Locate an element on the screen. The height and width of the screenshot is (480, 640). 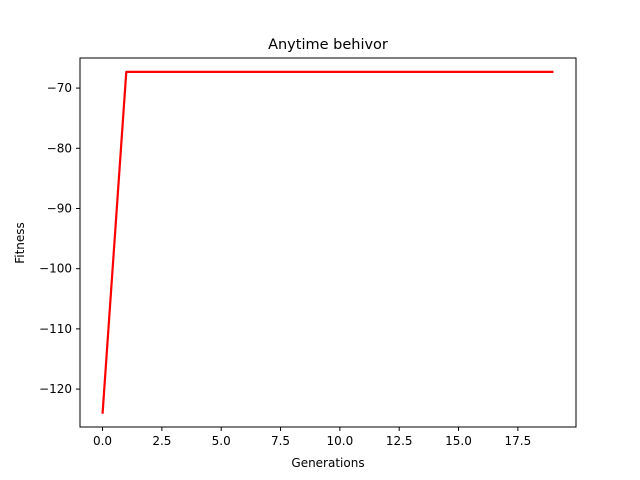
y-tick-label: −120 is located at coordinates (55, 389).